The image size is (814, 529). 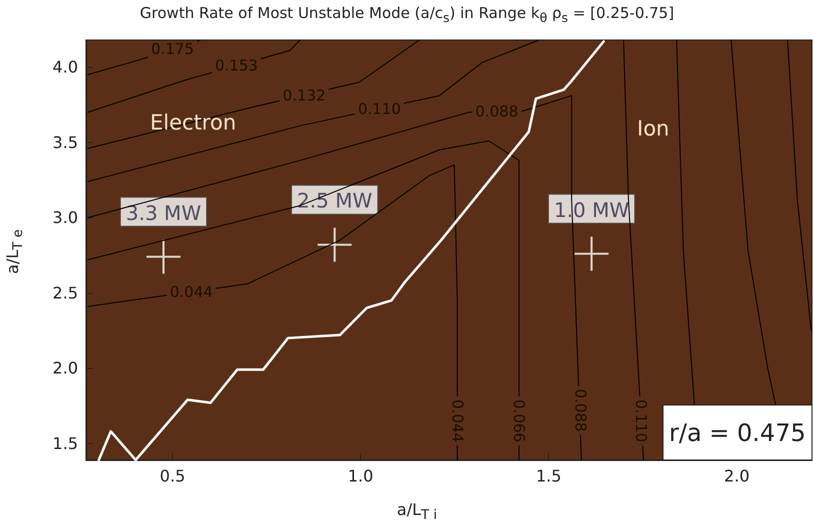 I want to click on x-tick-label: 0.5, so click(x=173, y=476).